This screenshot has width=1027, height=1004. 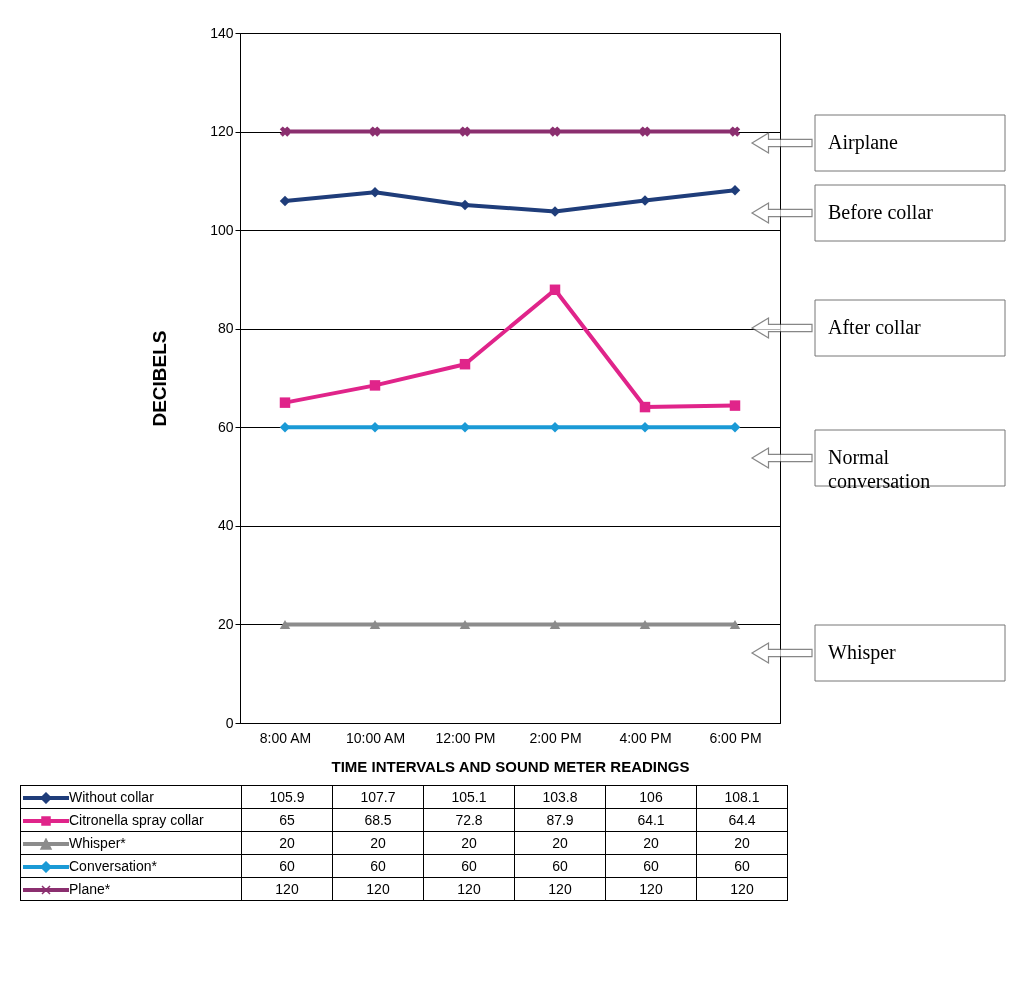 I want to click on y-tick-label: 120, so click(x=222, y=131).